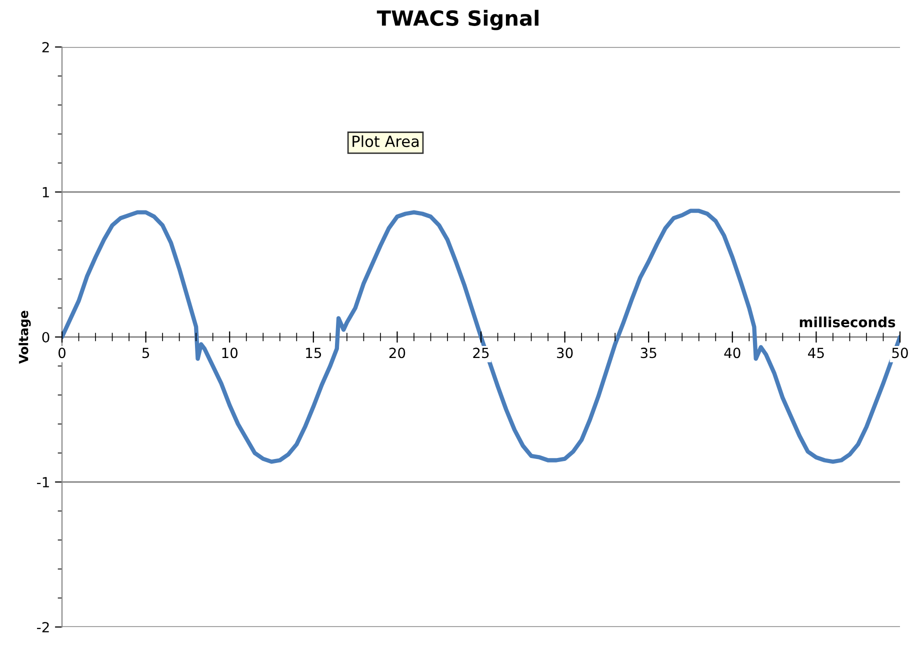 The width and height of the screenshot is (917, 658). Describe the element at coordinates (46, 337) in the screenshot. I see `y-tick-label: 0` at that location.